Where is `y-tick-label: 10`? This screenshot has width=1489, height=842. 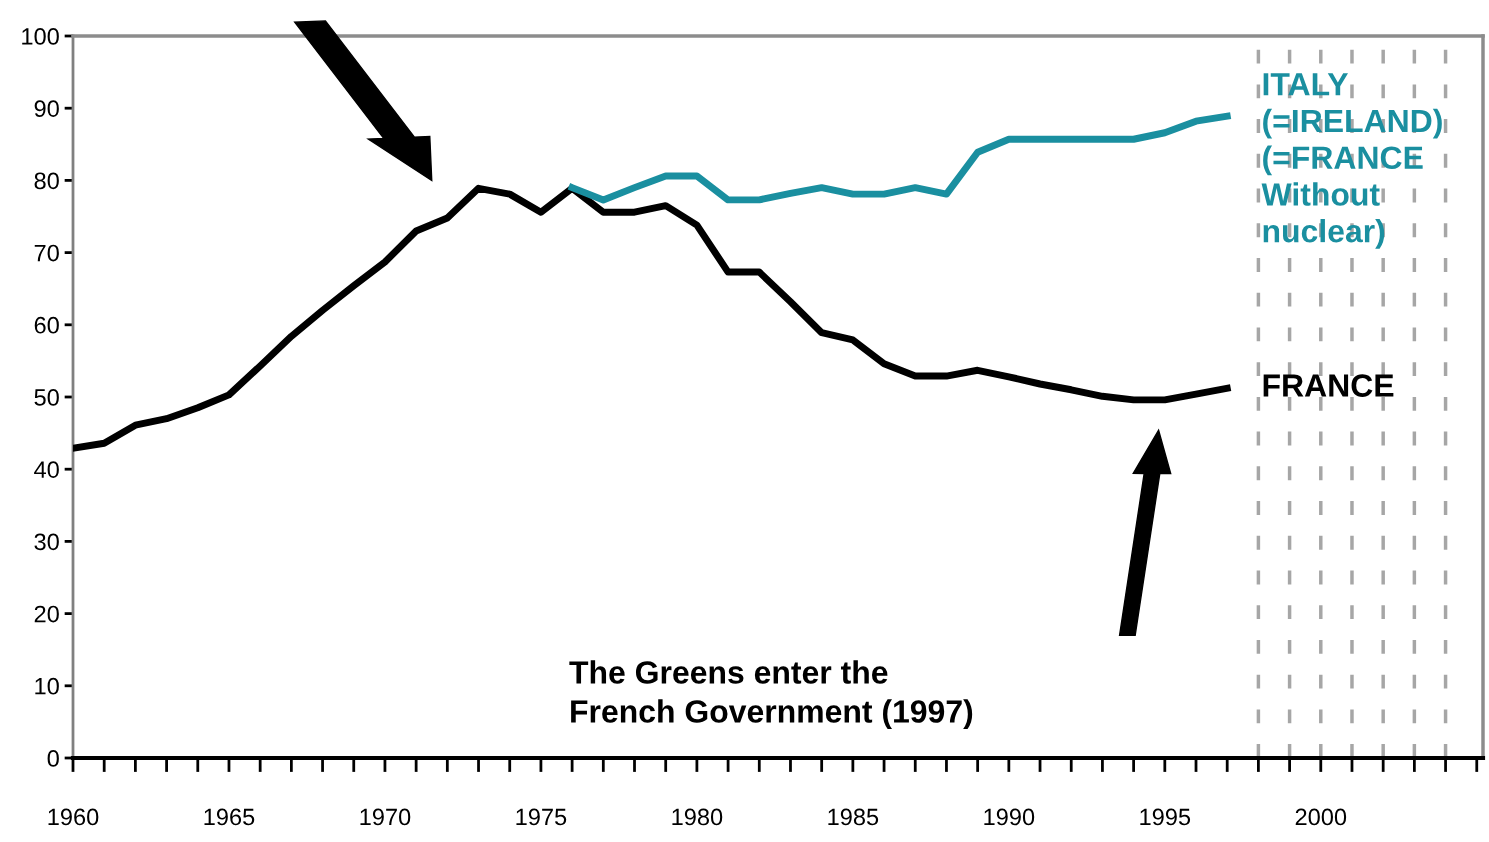 y-tick-label: 10 is located at coordinates (47, 686).